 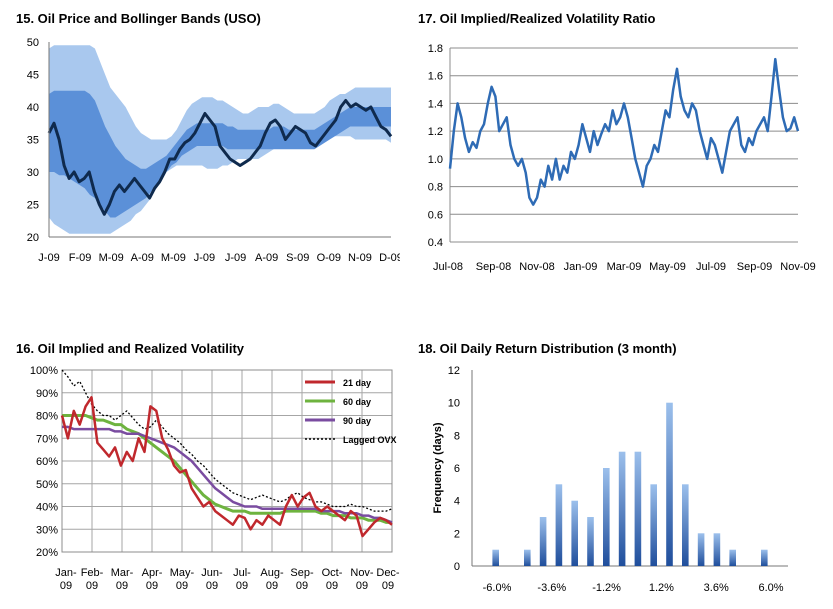 What do you see at coordinates (47, 508) in the screenshot?
I see `vol-y-tick-label: 40%` at bounding box center [47, 508].